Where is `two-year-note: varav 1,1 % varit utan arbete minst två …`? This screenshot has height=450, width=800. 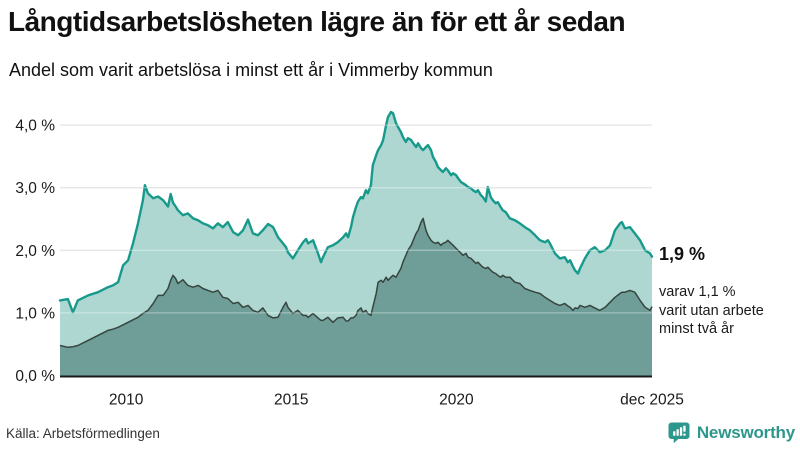 two-year-note: varav 1,1 % varit utan arbete minst två … is located at coordinates (711, 311).